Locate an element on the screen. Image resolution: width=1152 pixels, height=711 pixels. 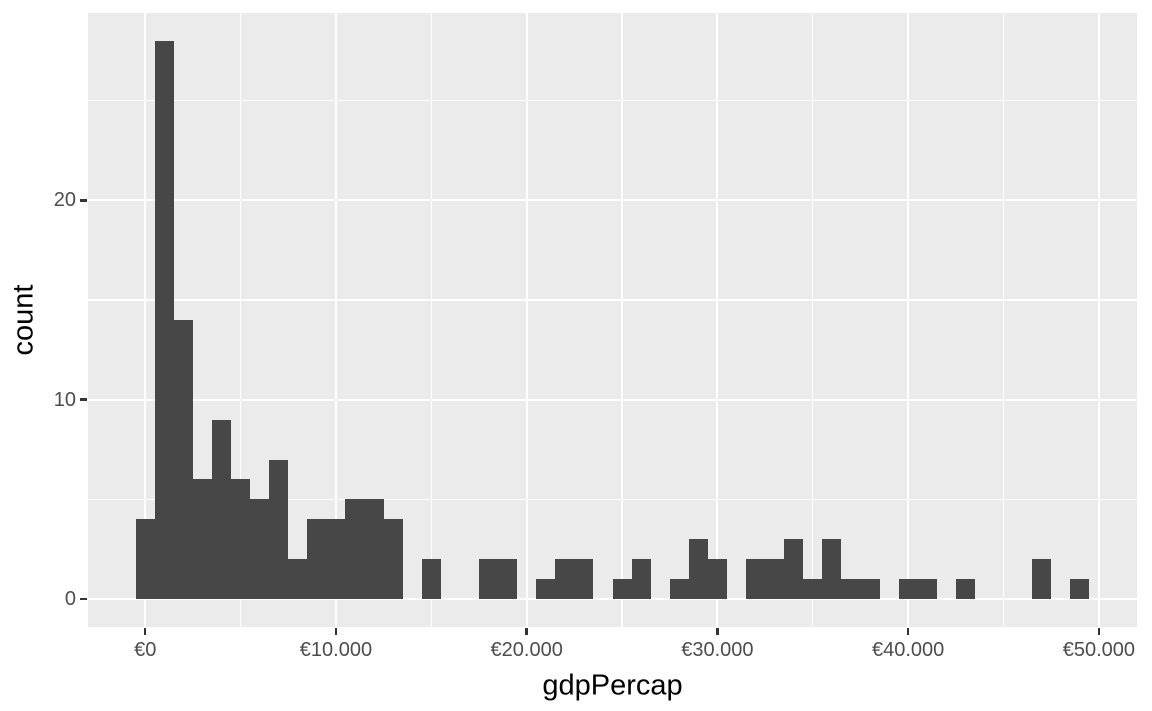
x-axis-title: gdpPercap is located at coordinates (612, 685).